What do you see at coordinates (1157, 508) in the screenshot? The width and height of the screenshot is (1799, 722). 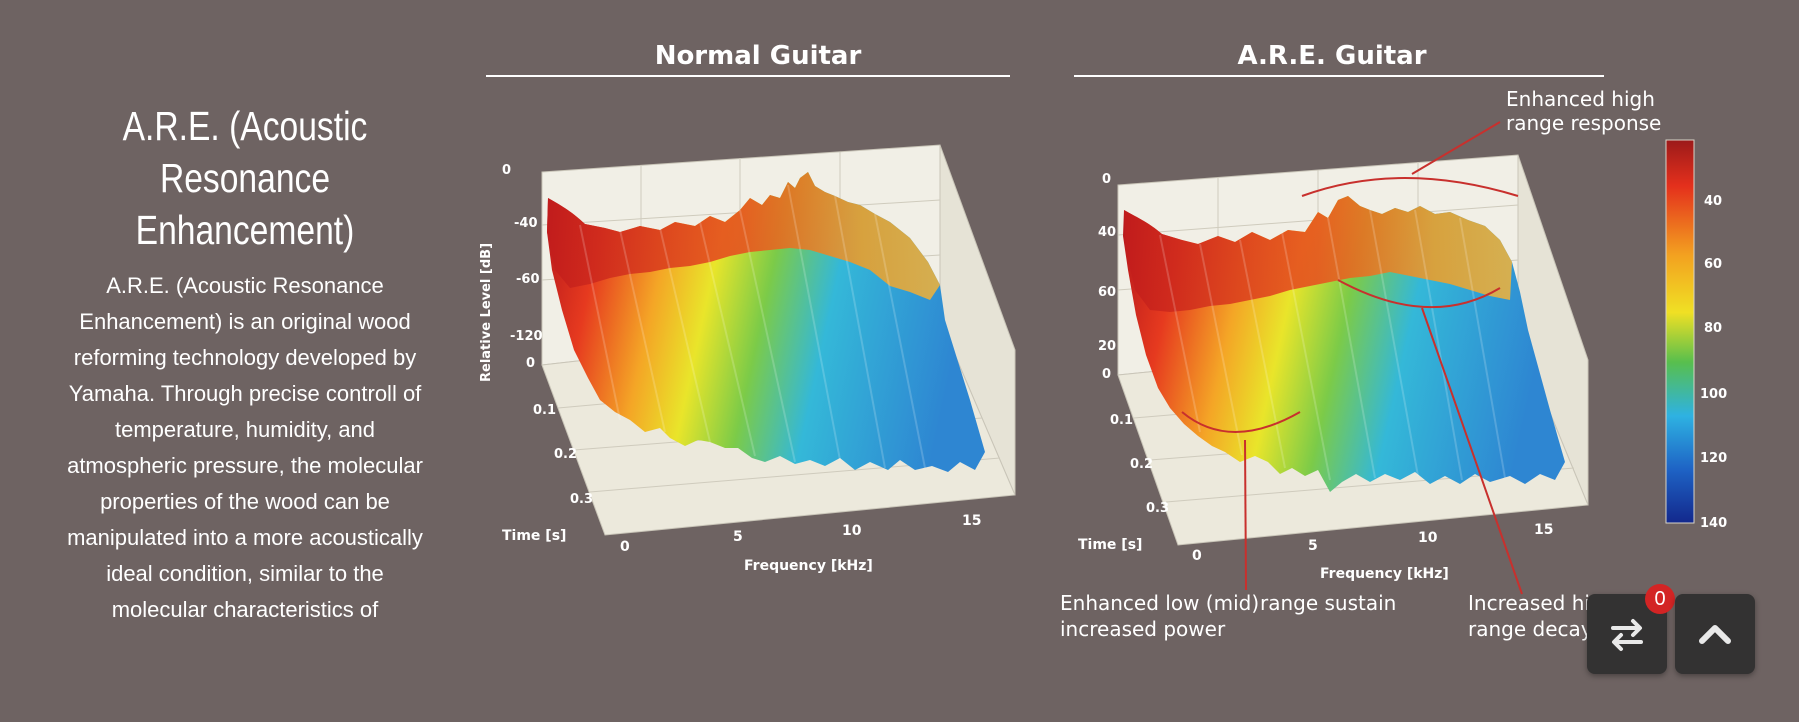 I see `are-time-tick: 0.3` at bounding box center [1157, 508].